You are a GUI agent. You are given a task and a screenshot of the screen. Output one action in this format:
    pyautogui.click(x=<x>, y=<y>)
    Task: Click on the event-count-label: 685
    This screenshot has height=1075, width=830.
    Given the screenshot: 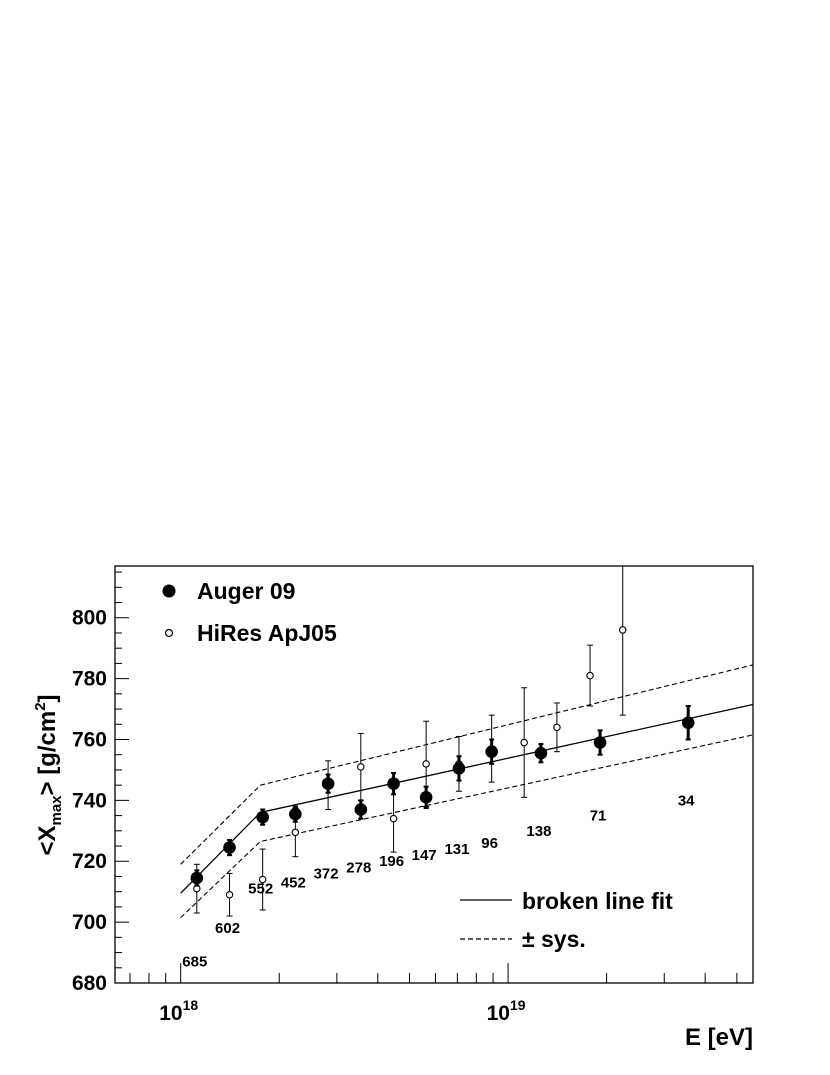 What is the action you would take?
    pyautogui.click(x=194, y=962)
    